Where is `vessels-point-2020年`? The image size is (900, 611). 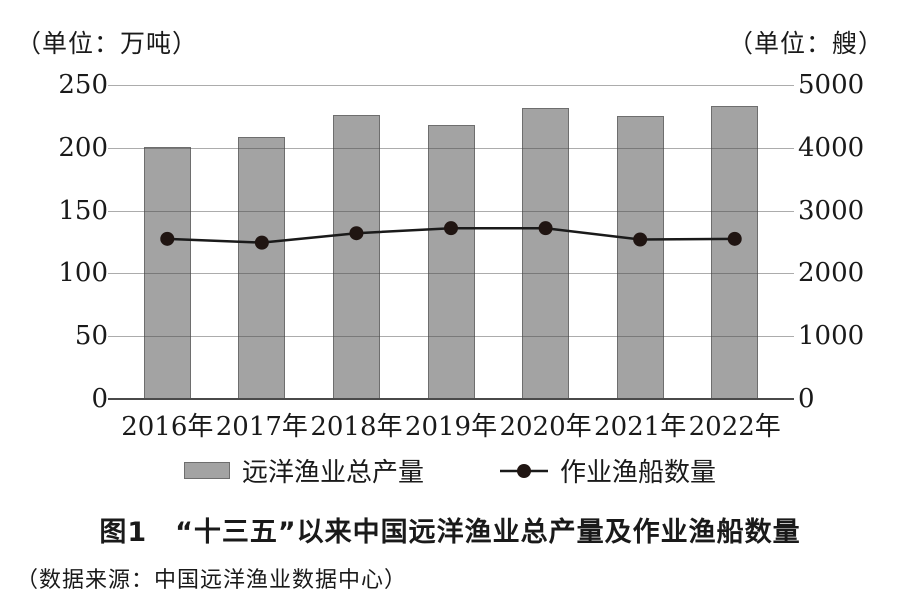 vessels-point-2020年 is located at coordinates (545, 228).